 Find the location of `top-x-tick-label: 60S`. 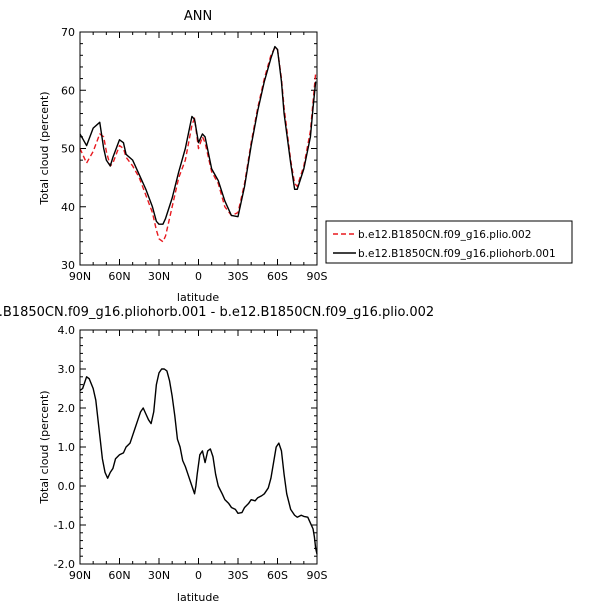

top-x-tick-label: 60S is located at coordinates (277, 276).